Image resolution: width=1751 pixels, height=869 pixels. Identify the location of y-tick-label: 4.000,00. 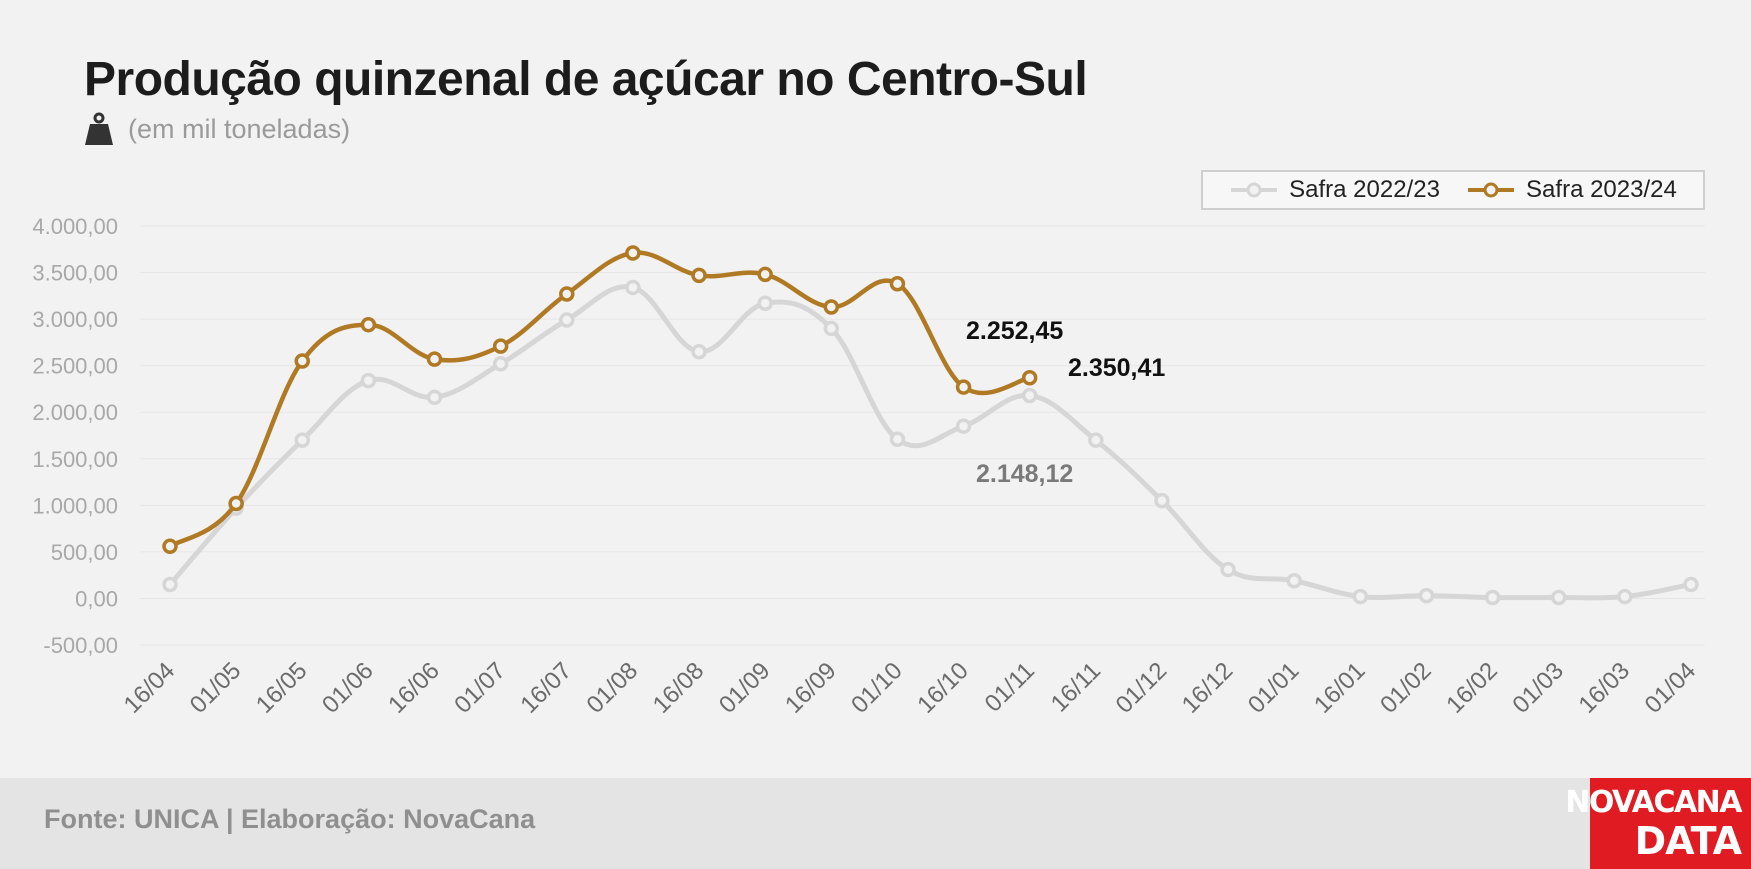
(75, 226).